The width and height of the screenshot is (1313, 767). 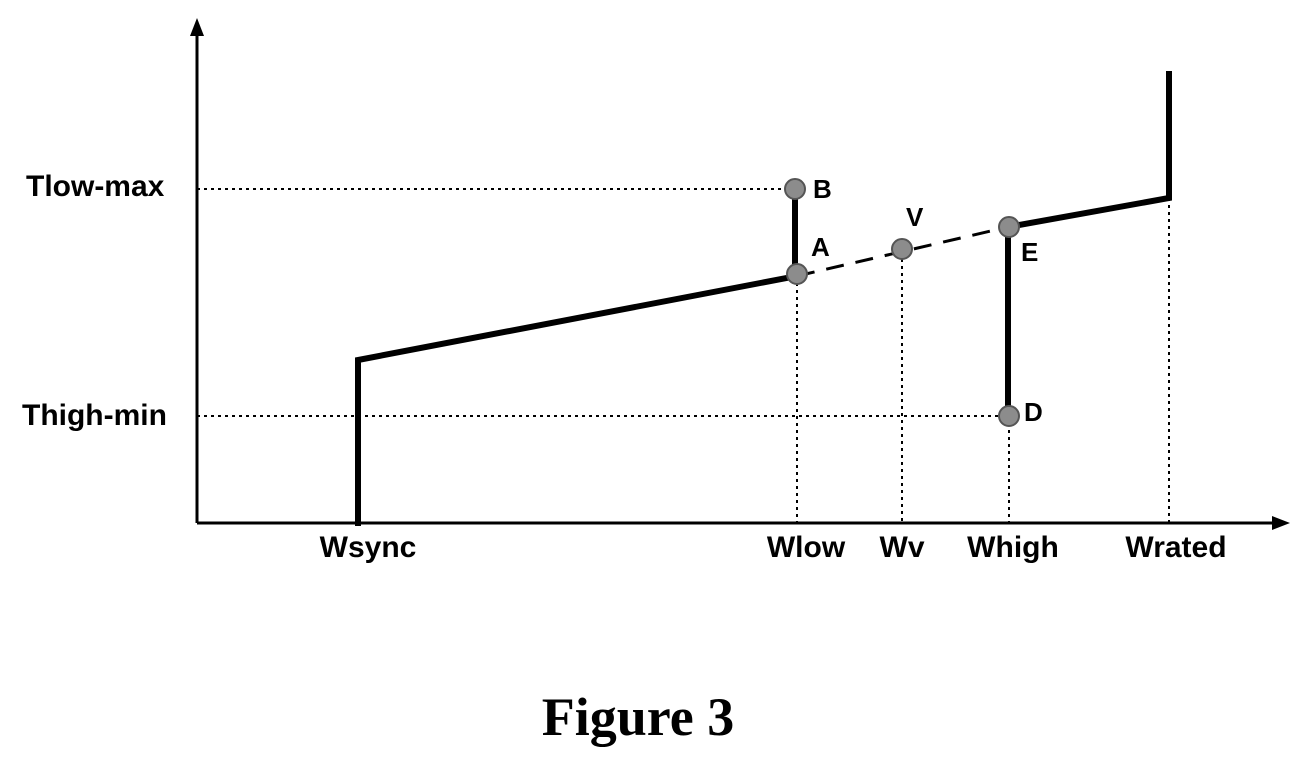 What do you see at coordinates (95, 186) in the screenshot?
I see `tlow-max-label: Tlow-max` at bounding box center [95, 186].